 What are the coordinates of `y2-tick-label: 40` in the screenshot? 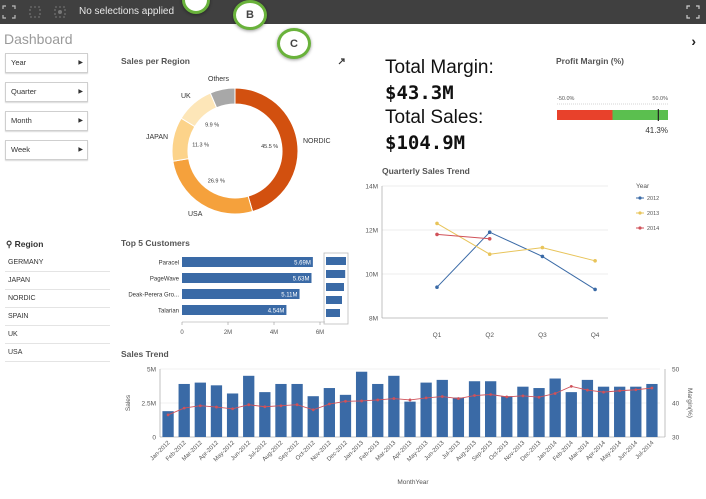 It's located at (676, 404).